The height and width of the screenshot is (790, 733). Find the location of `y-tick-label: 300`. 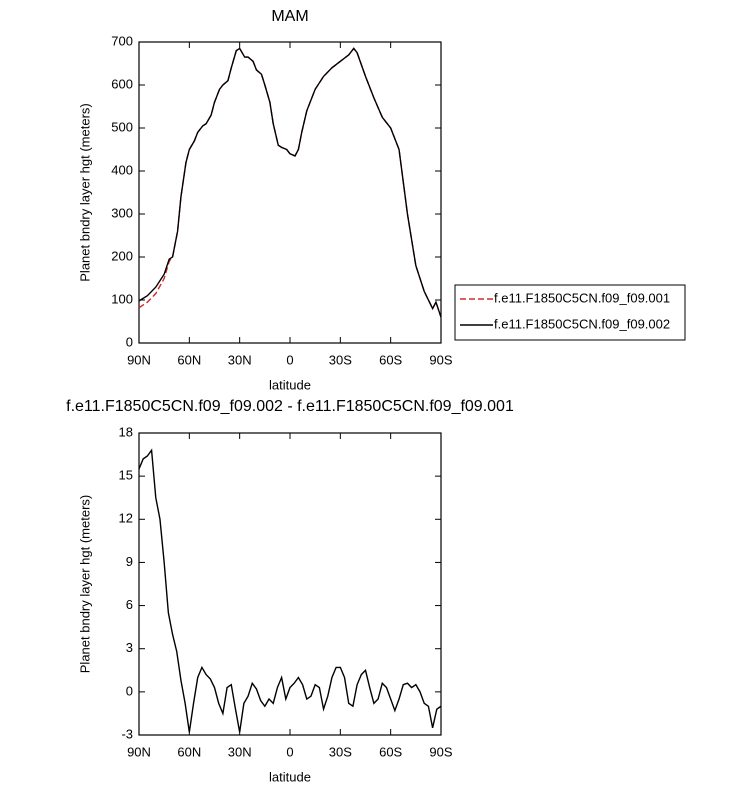

y-tick-label: 300 is located at coordinates (122, 212).